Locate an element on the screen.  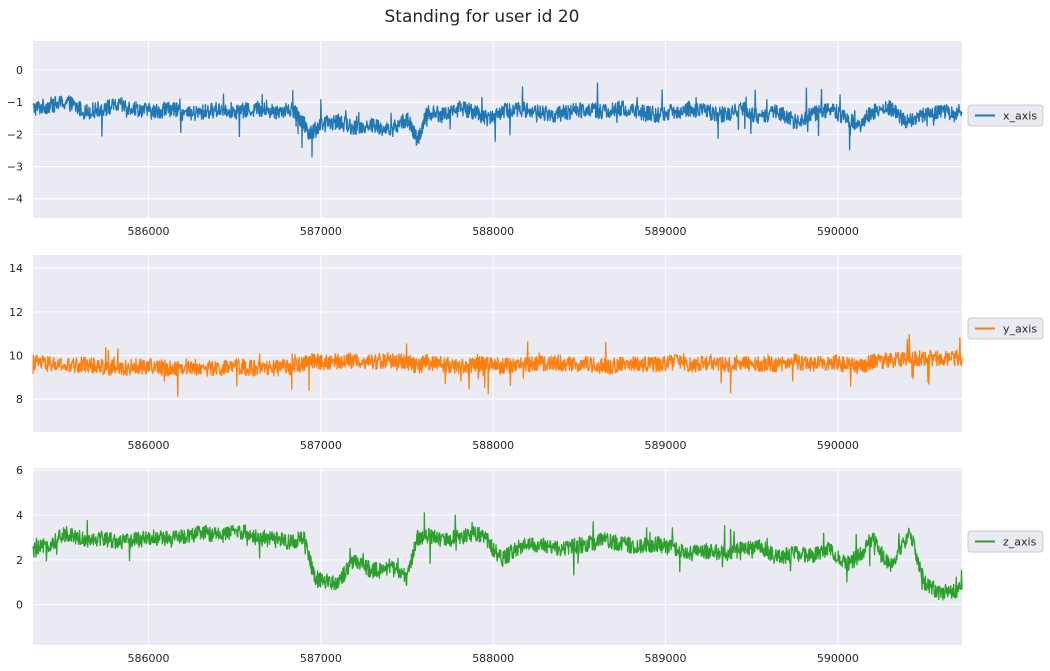
legend-y-axis: y_axis is located at coordinates (1005, 328).